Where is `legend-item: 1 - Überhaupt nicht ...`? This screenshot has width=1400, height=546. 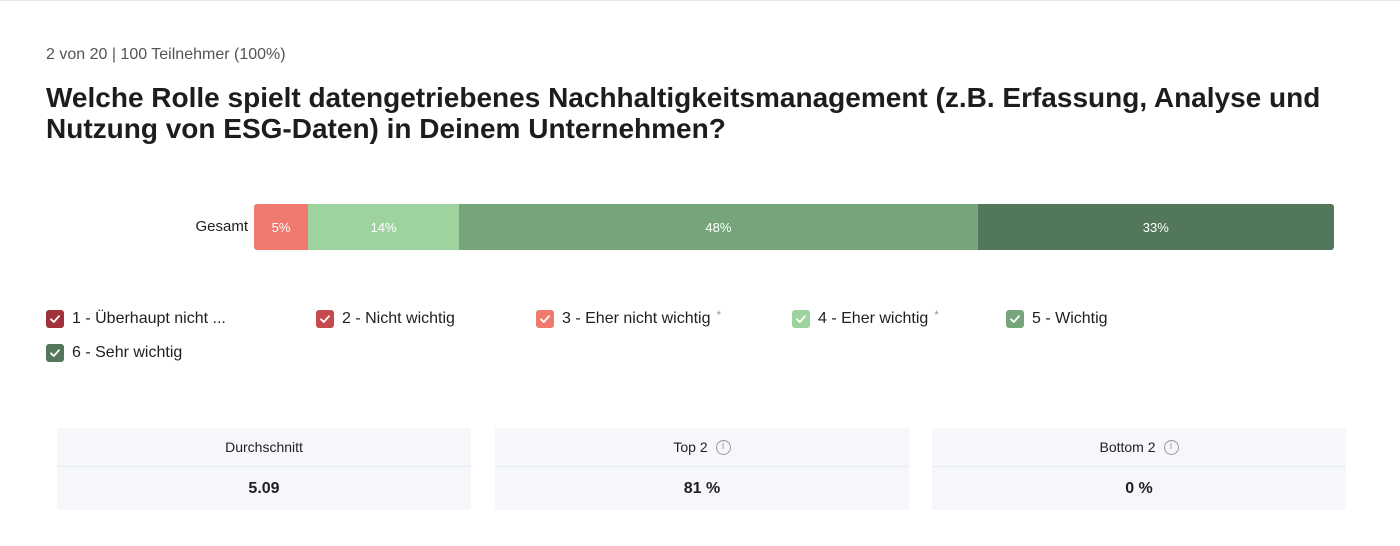
legend-item: 1 - Überhaupt nicht ... is located at coordinates (136, 319).